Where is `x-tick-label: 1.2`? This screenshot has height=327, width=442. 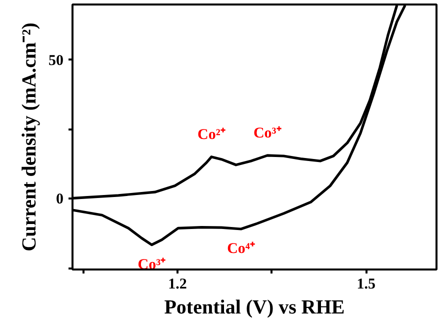 x-tick-label: 1.2 is located at coordinates (177, 284).